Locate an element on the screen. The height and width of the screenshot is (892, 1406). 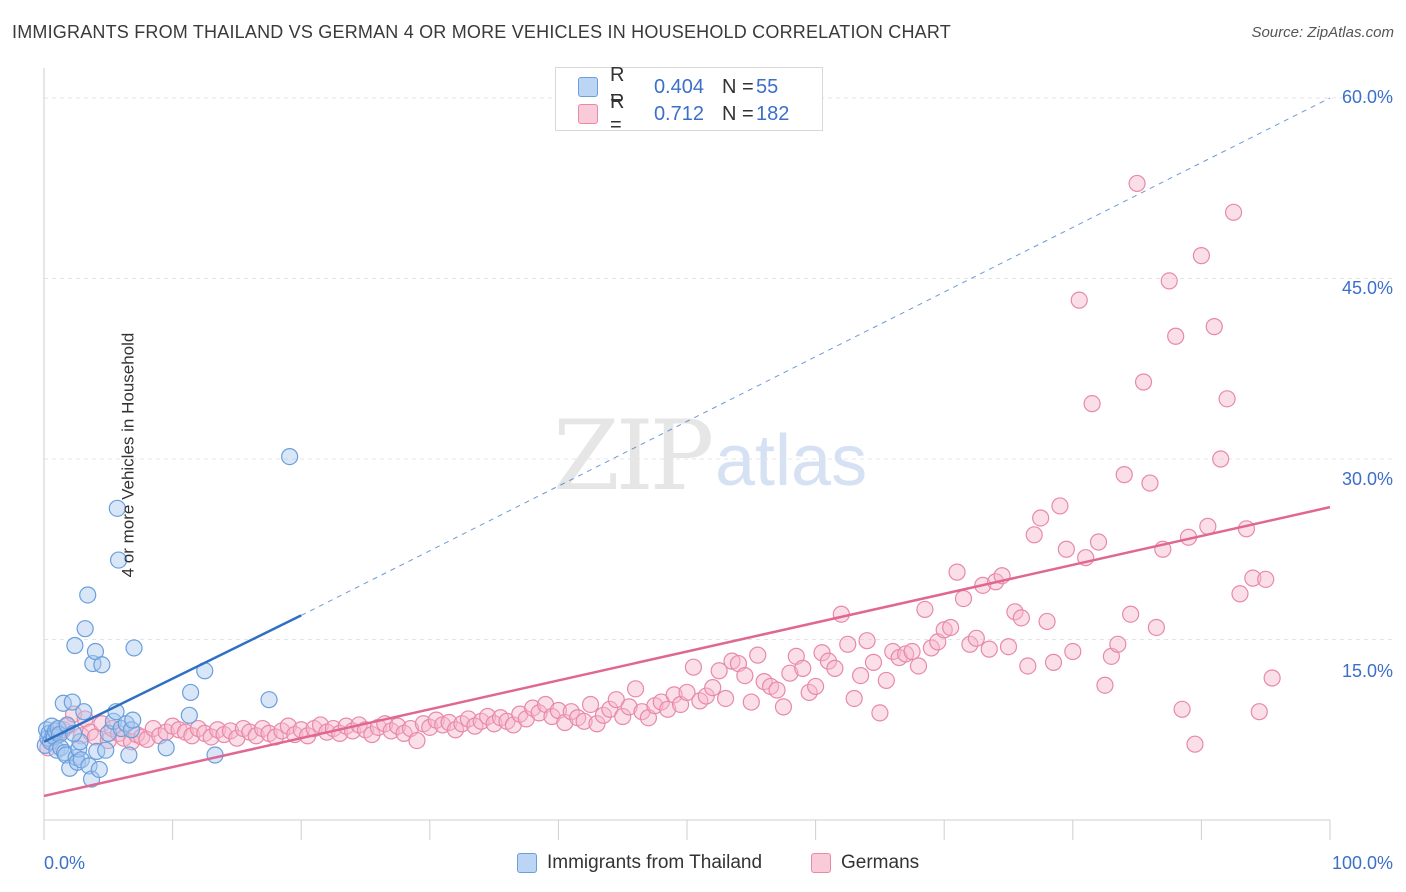
bottom-legend-swatch-germans is located at coordinates (821, 863).